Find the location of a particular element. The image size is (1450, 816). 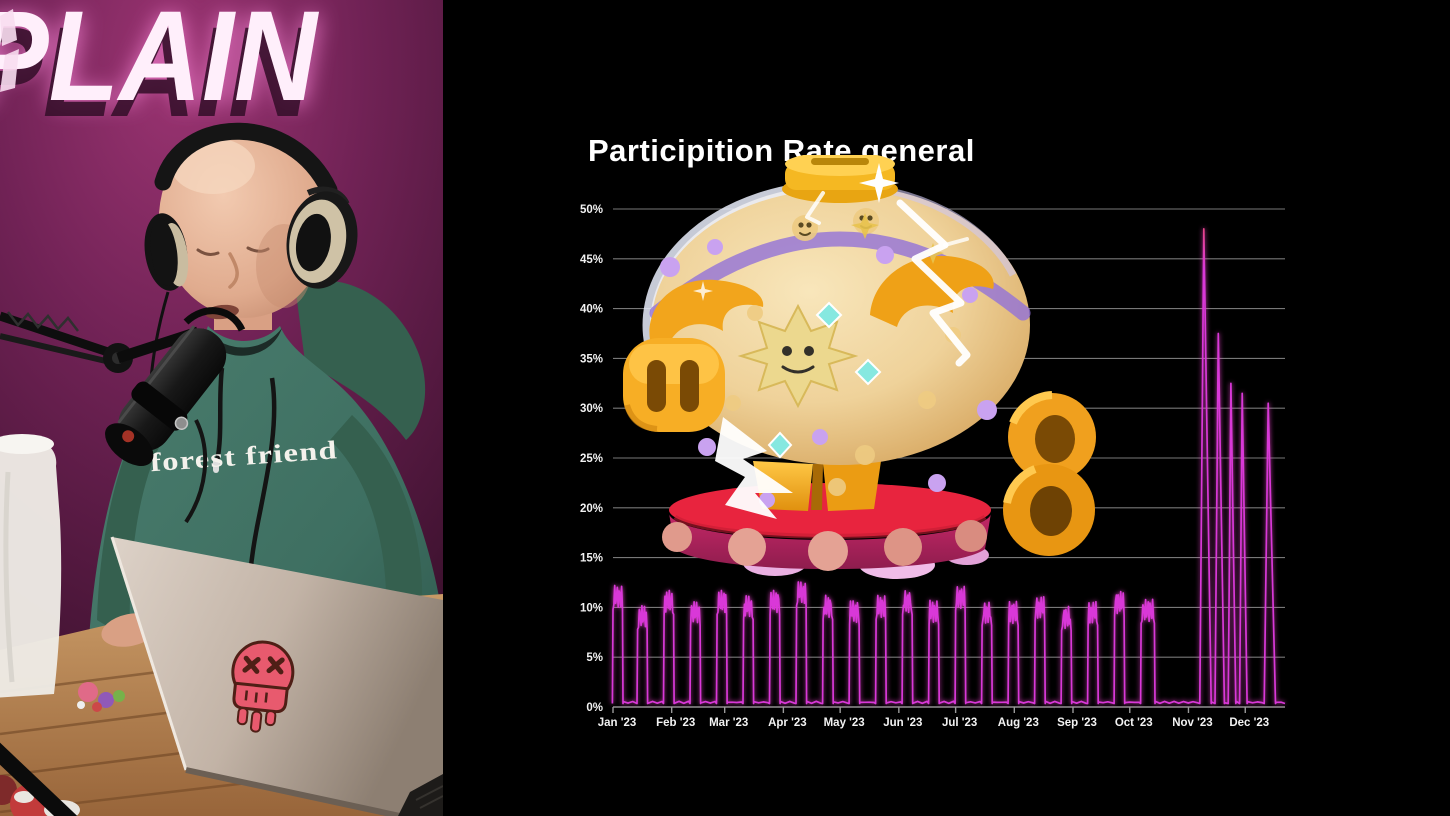

hood-drawstring is located at coordinates (219, 415).